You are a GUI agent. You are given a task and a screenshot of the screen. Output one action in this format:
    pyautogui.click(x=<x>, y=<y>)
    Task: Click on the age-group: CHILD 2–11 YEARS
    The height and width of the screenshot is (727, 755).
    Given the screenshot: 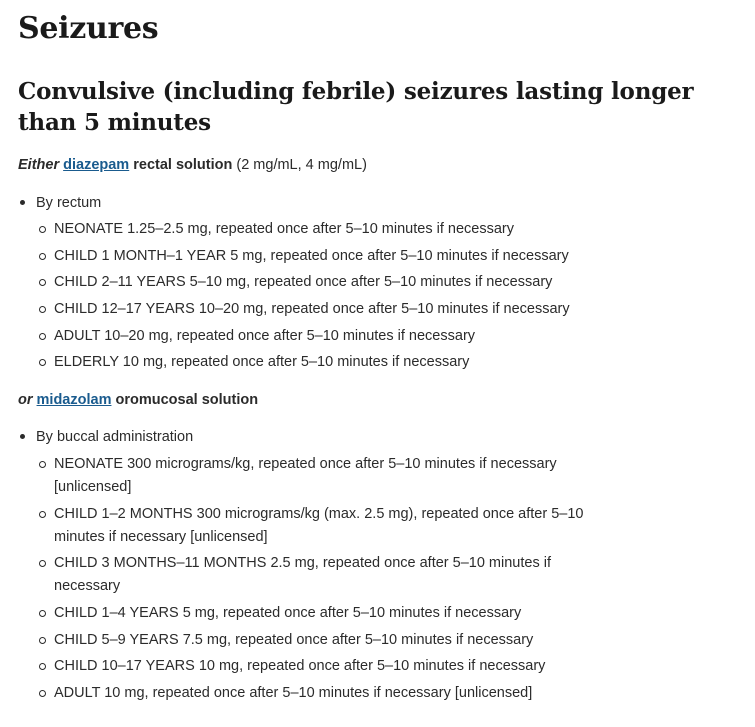 What is the action you would take?
    pyautogui.click(x=120, y=282)
    